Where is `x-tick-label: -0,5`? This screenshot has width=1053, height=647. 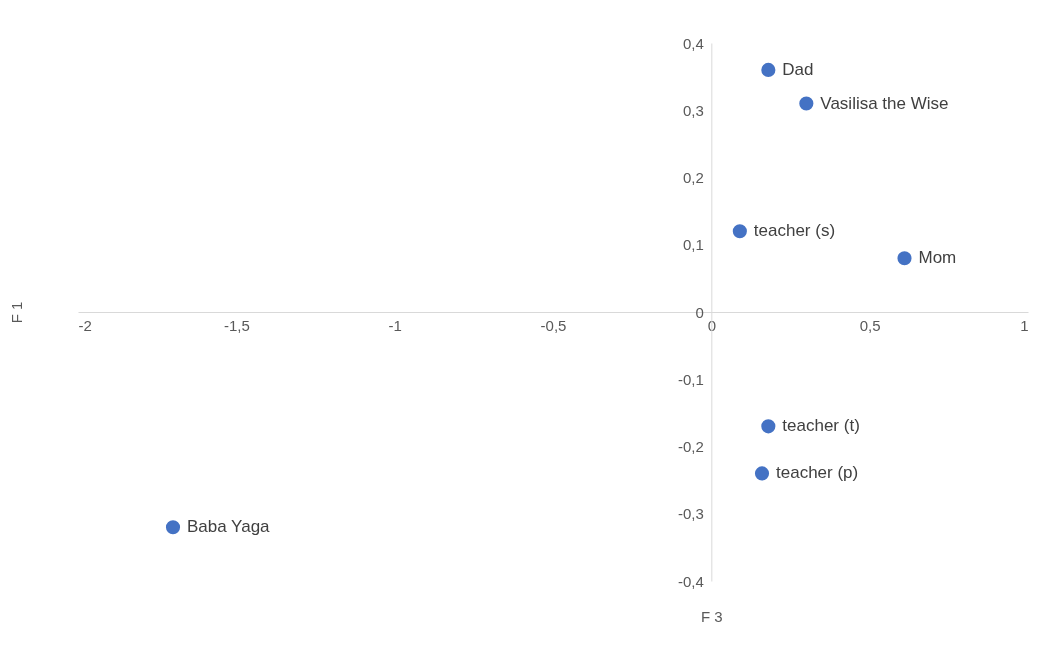 x-tick-label: -0,5 is located at coordinates (553, 325).